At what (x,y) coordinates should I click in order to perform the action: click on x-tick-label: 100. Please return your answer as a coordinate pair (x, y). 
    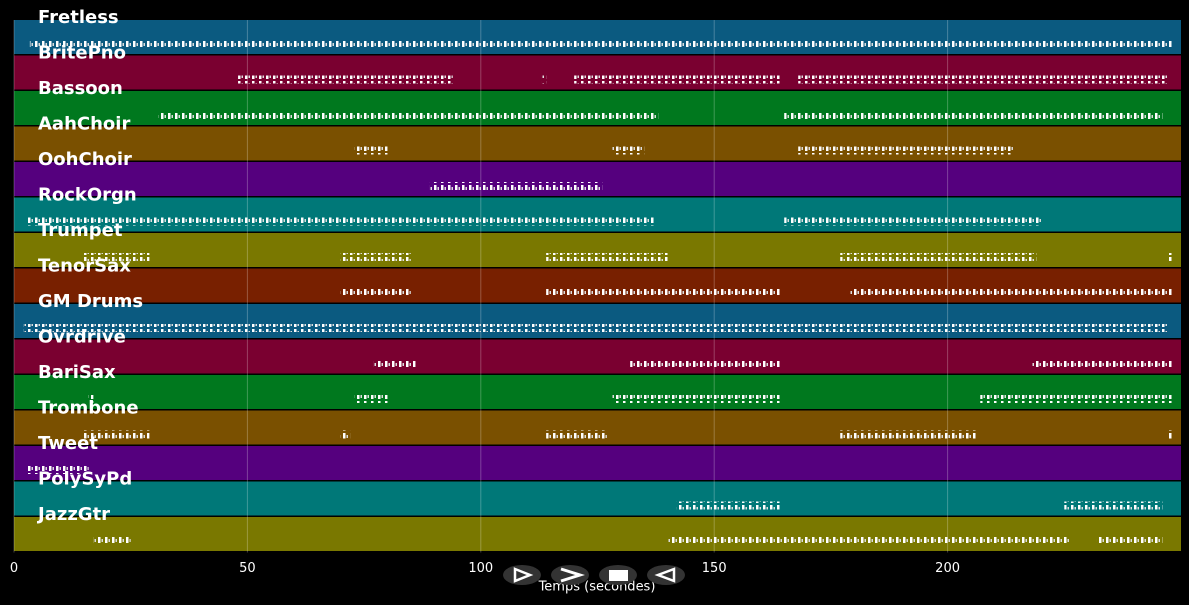
    Looking at the image, I should click on (480, 568).